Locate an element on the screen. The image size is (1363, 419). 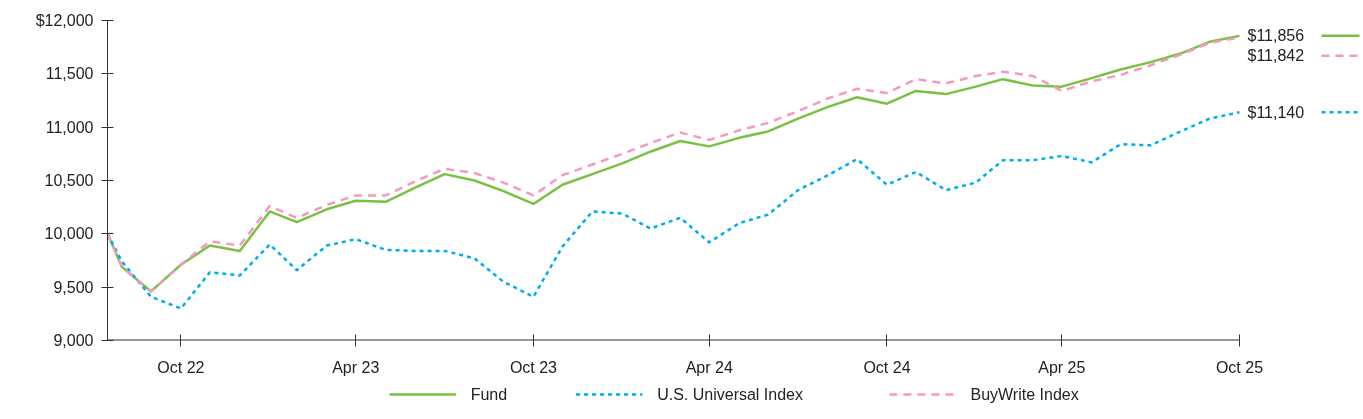
data-label: $11,842 is located at coordinates (1276, 56).